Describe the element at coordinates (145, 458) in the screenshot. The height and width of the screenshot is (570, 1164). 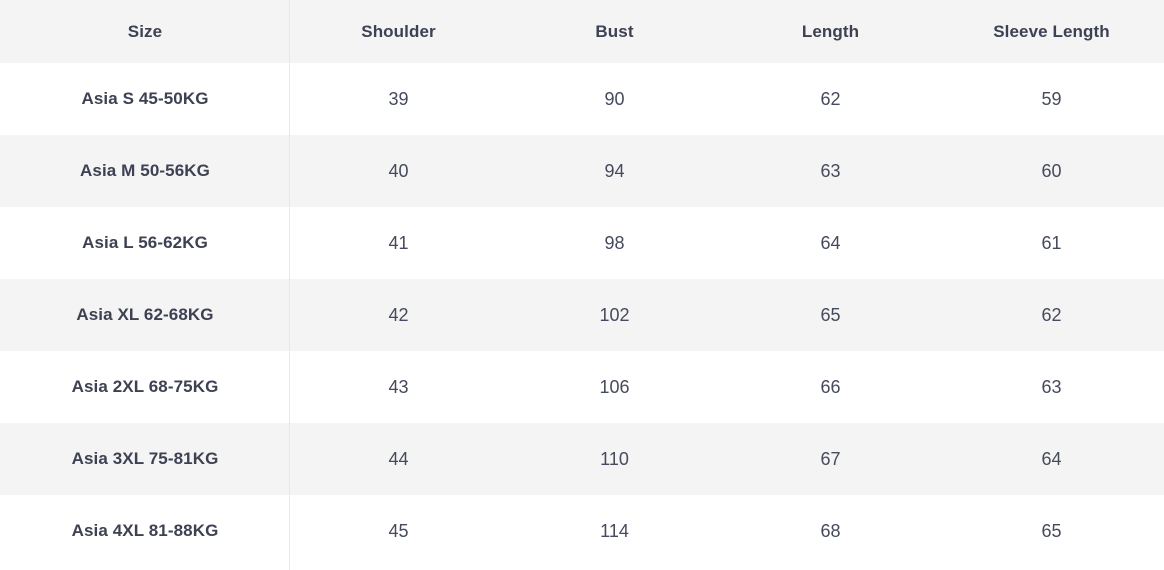
I see `cell-size: Asia 3XL 75-81KG` at that location.